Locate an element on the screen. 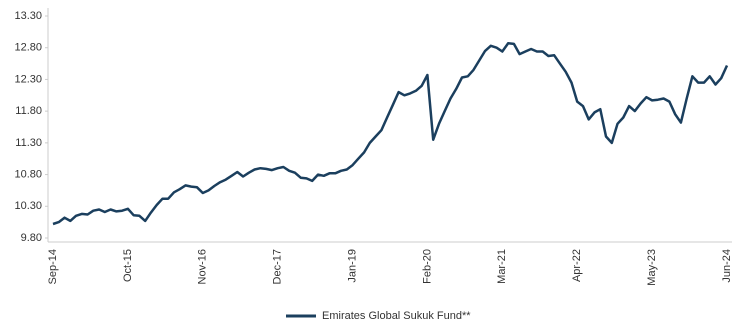  legend-label: Emirates Global Sukuk Fund** is located at coordinates (396, 316).